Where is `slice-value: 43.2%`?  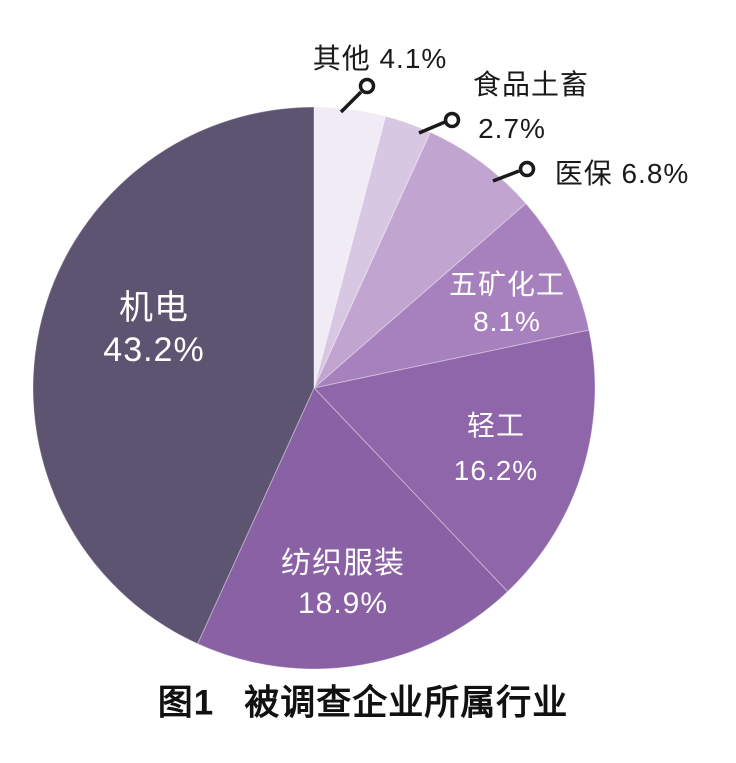 slice-value: 43.2% is located at coordinates (154, 350).